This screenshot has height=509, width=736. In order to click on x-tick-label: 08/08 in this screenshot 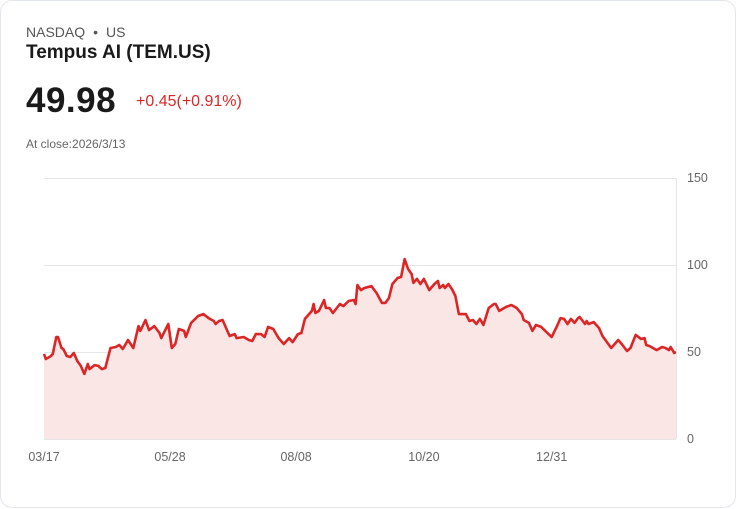, I will do `click(295, 457)`.